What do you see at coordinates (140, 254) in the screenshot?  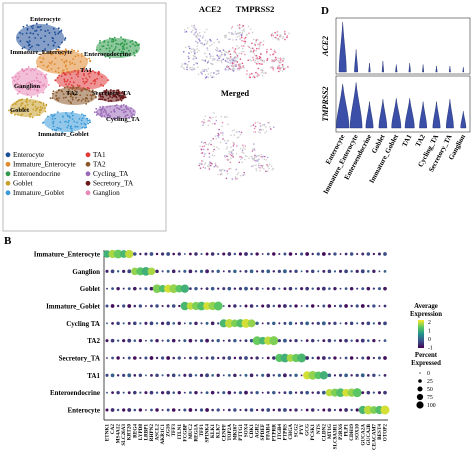 I see `dot-immature-enterocyte-lypd8` at bounding box center [140, 254].